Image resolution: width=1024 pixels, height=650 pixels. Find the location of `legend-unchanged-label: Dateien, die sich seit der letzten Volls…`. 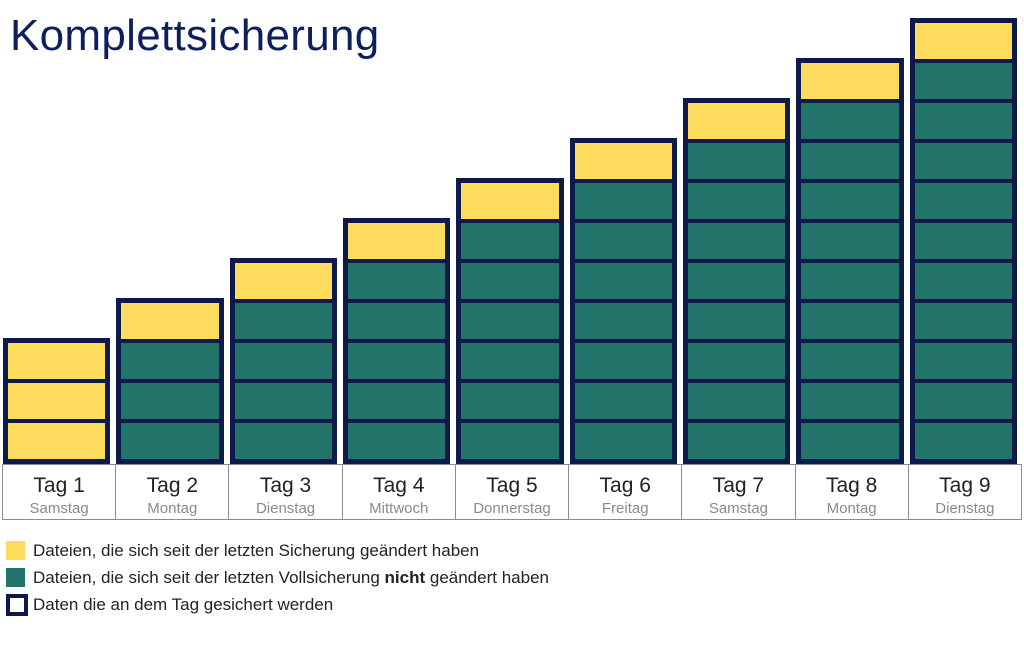

legend-unchanged-label: Dateien, die sich seit der letzten Volls… is located at coordinates (291, 578).